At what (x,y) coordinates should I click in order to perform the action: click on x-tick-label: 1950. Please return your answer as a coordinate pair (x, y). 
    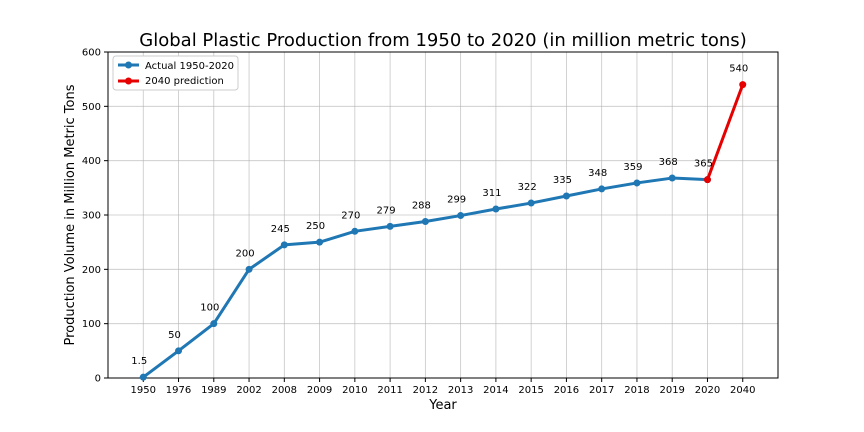
    Looking at the image, I should click on (143, 390).